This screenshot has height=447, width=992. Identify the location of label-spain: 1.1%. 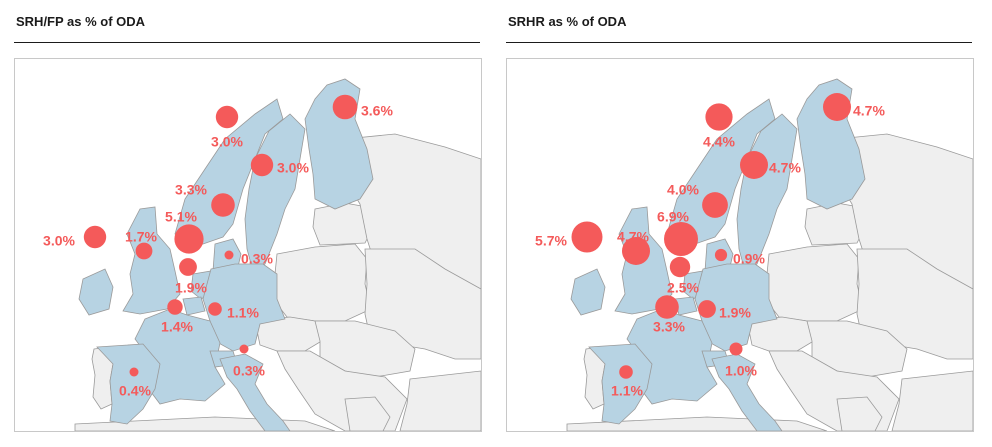
(627, 391).